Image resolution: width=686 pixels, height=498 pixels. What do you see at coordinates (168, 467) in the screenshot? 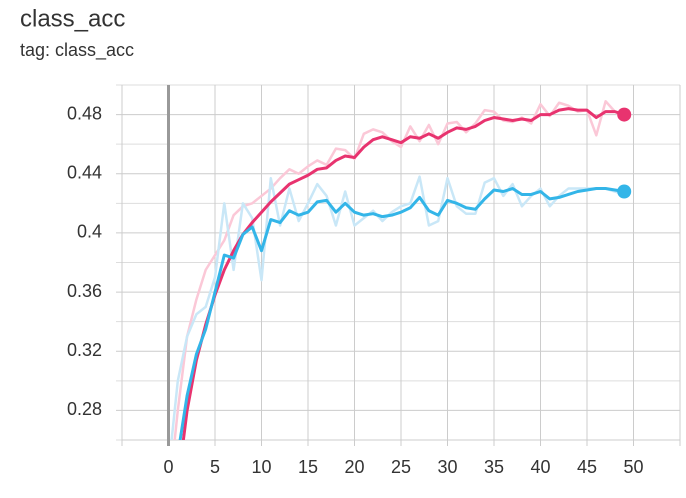
I see `x-tick-label: 0` at bounding box center [168, 467].